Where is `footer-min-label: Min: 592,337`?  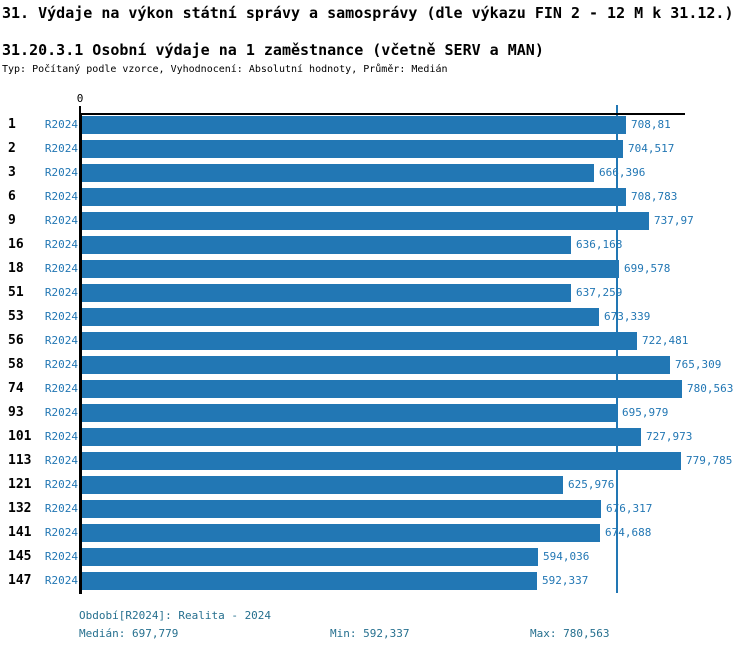
footer-min-label: Min: 592,337 is located at coordinates (370, 633).